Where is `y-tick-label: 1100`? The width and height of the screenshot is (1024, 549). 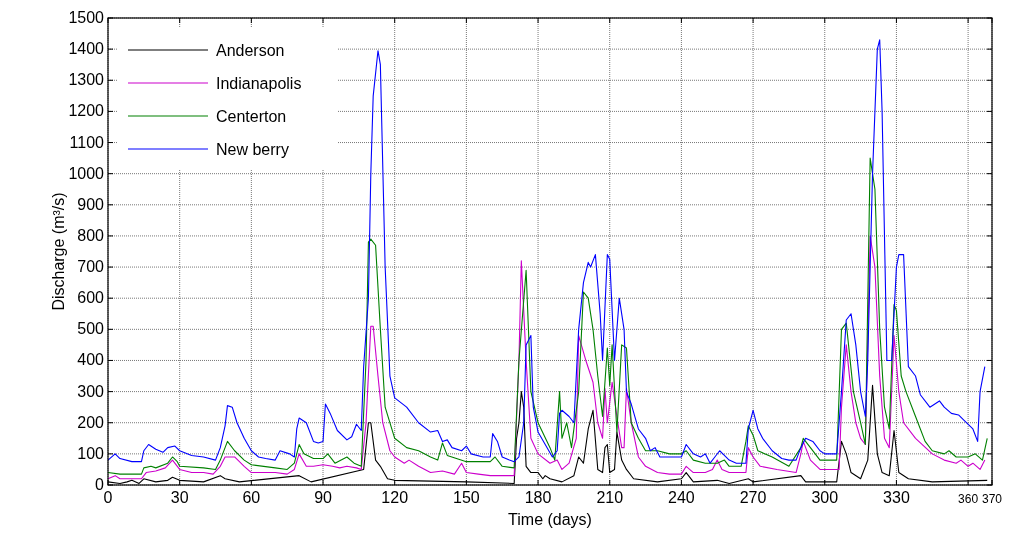
y-tick-label: 1100 is located at coordinates (87, 142).